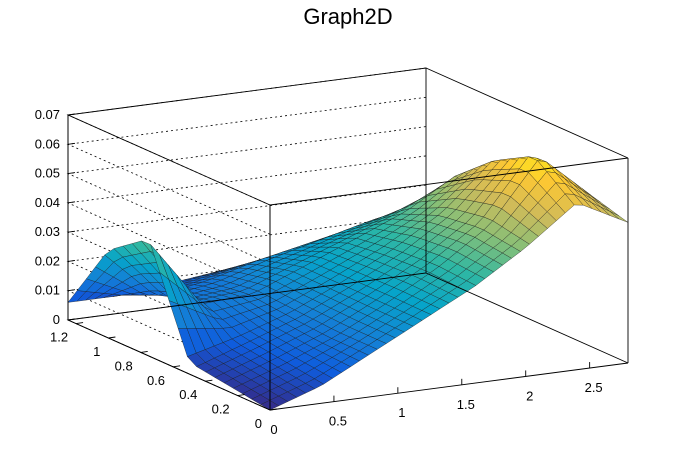 Image resolution: width=696 pixels, height=472 pixels. I want to click on y-tick-label: 0.4, so click(188, 394).